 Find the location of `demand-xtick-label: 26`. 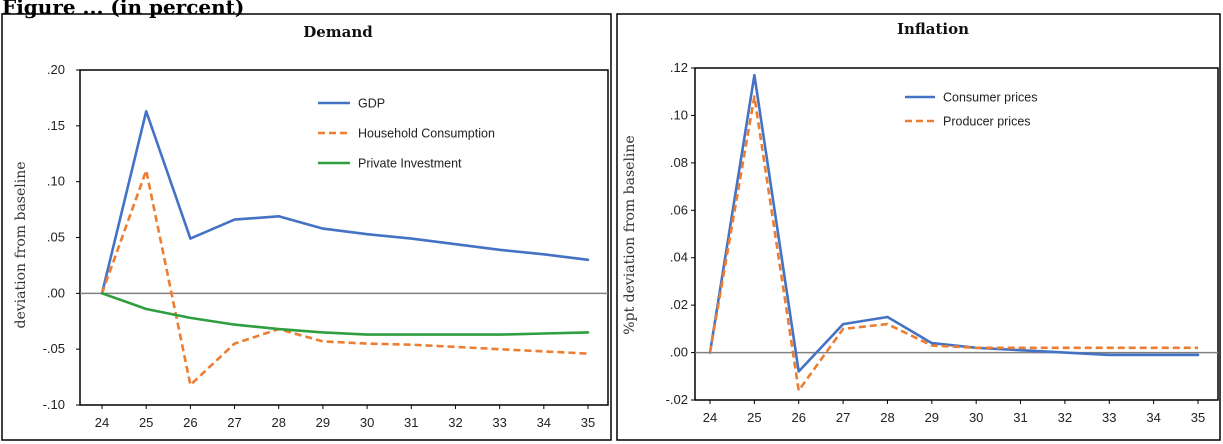

demand-xtick-label: 26 is located at coordinates (190, 422).